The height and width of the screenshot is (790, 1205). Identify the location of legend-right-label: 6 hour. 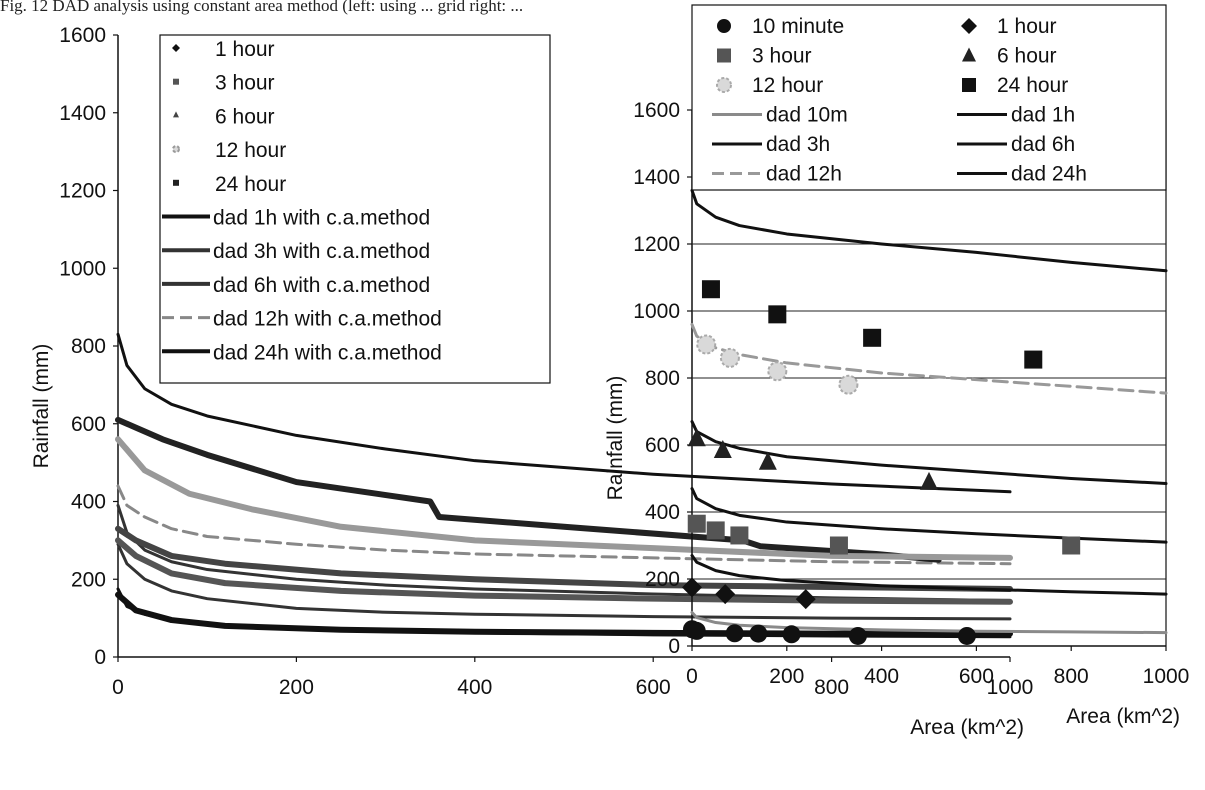
(1027, 56).